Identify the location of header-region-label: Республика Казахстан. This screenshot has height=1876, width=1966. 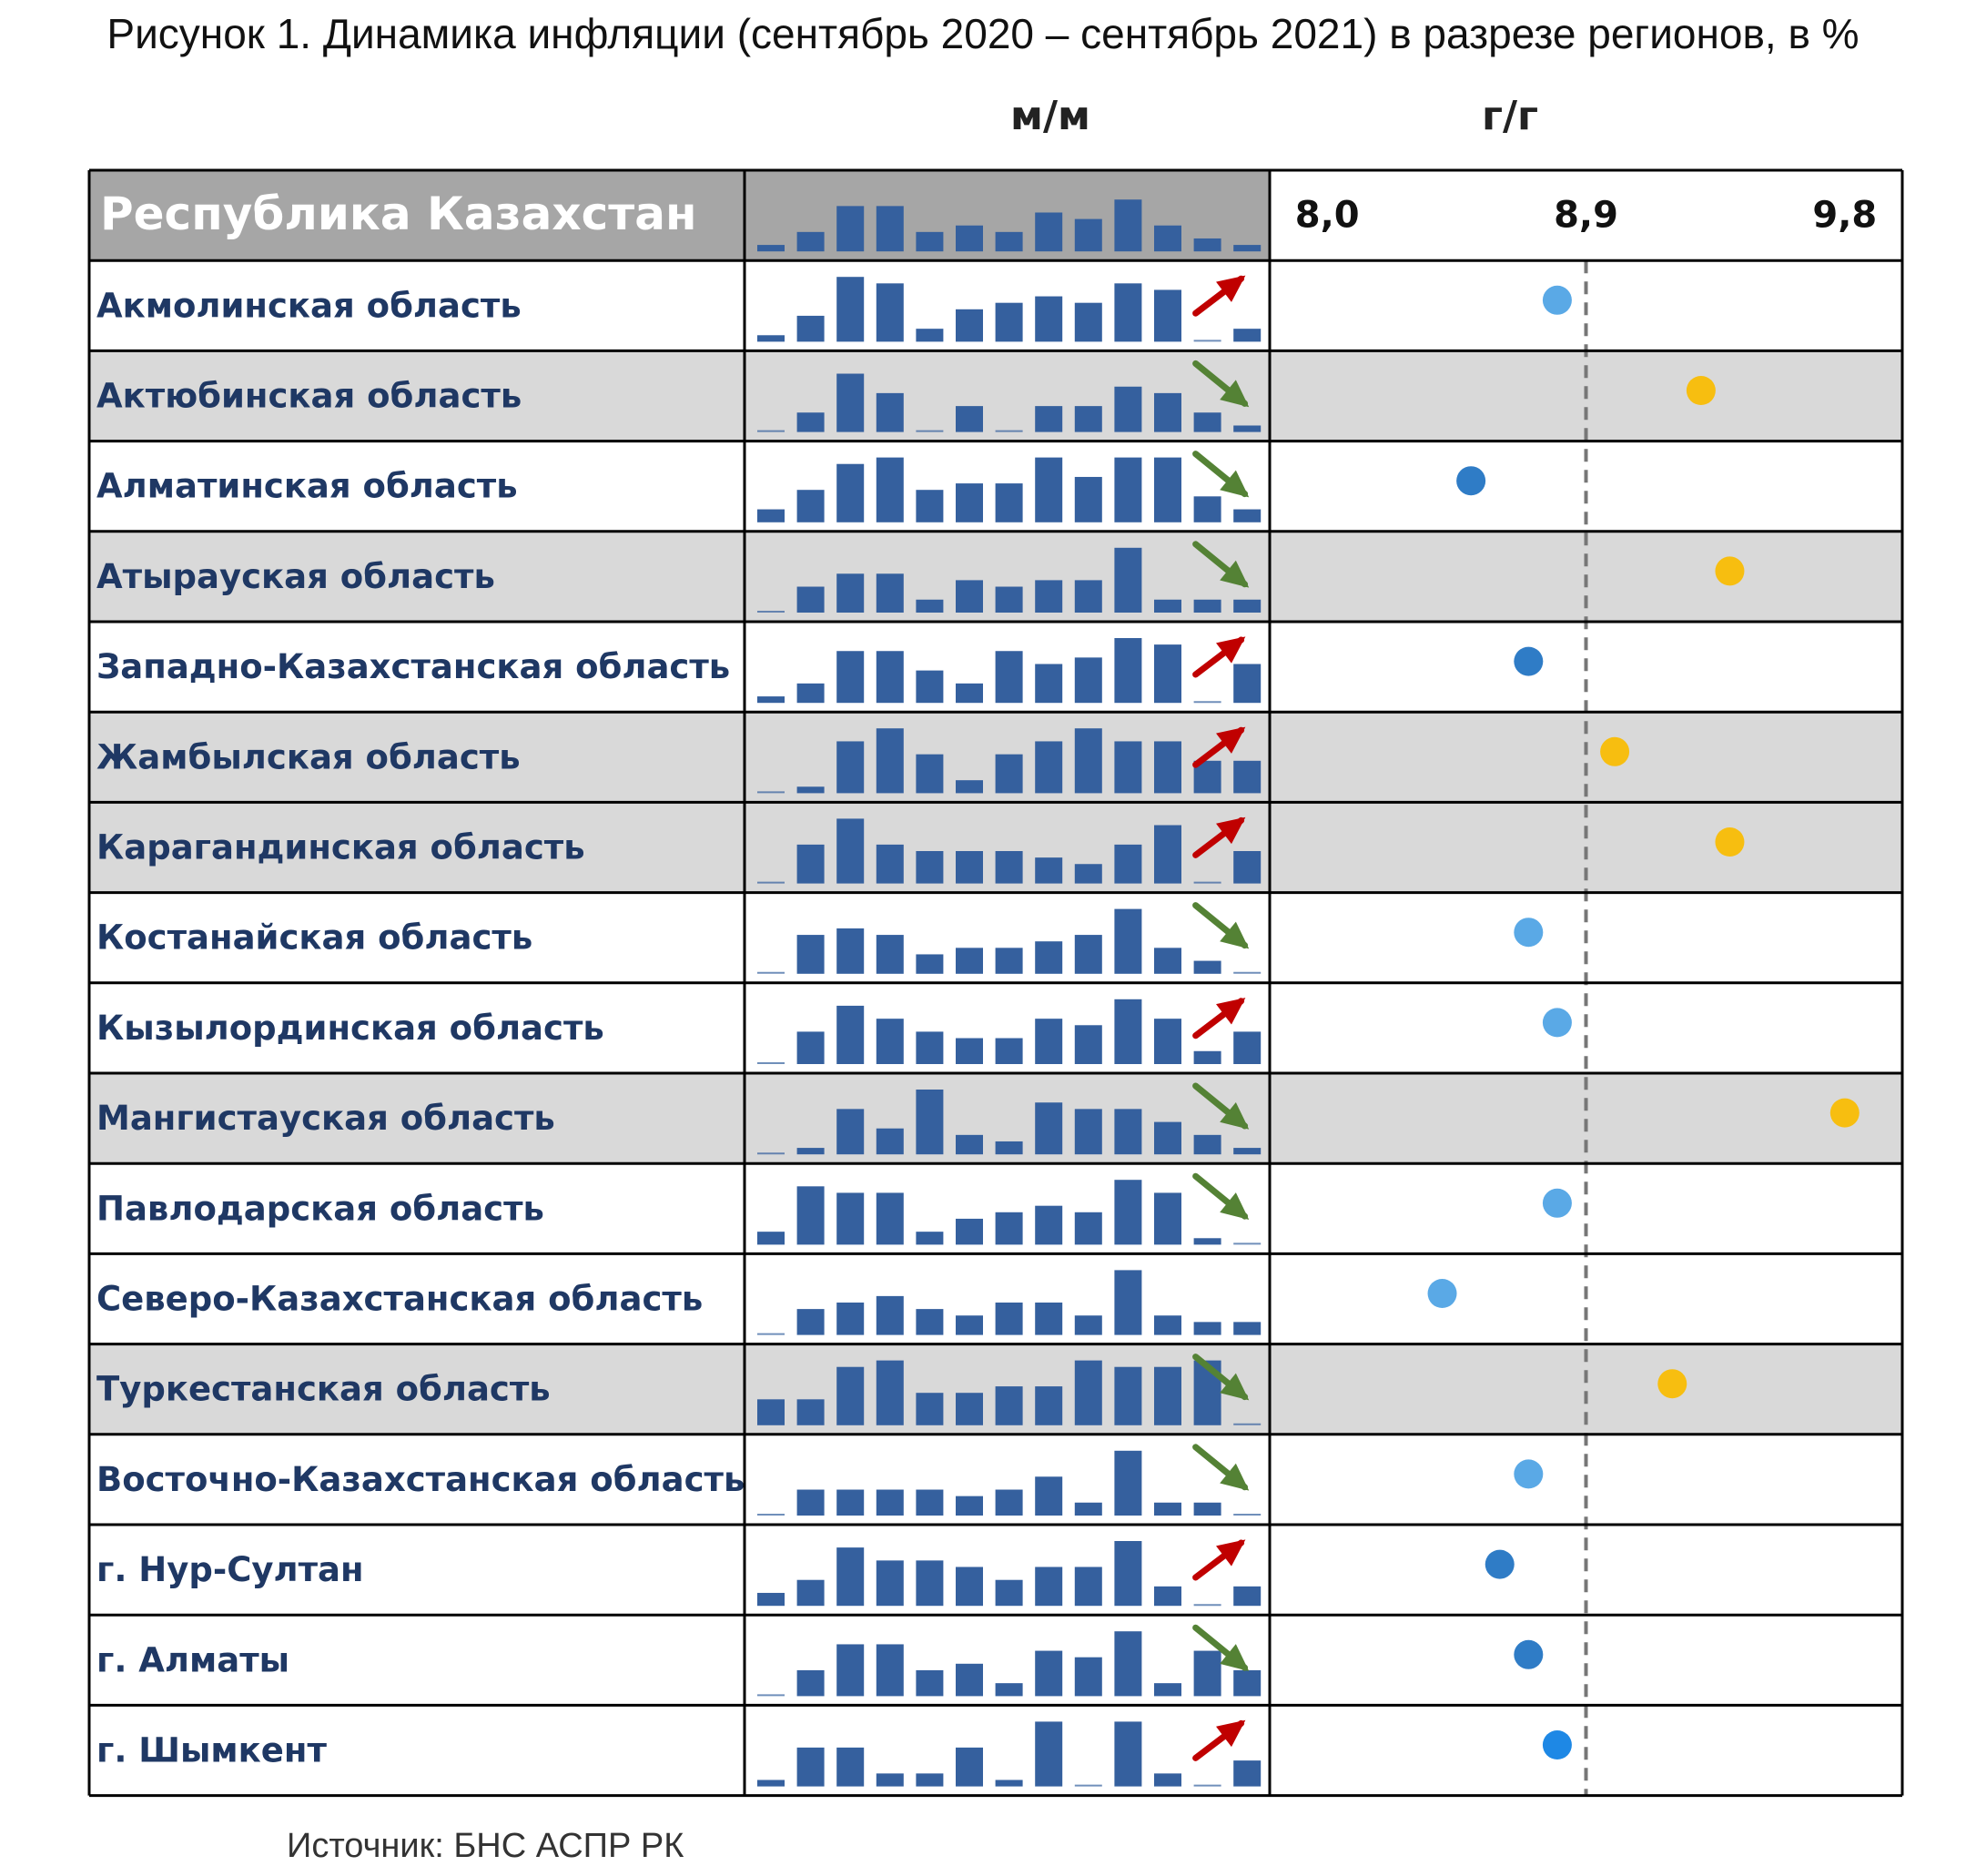
(398, 214).